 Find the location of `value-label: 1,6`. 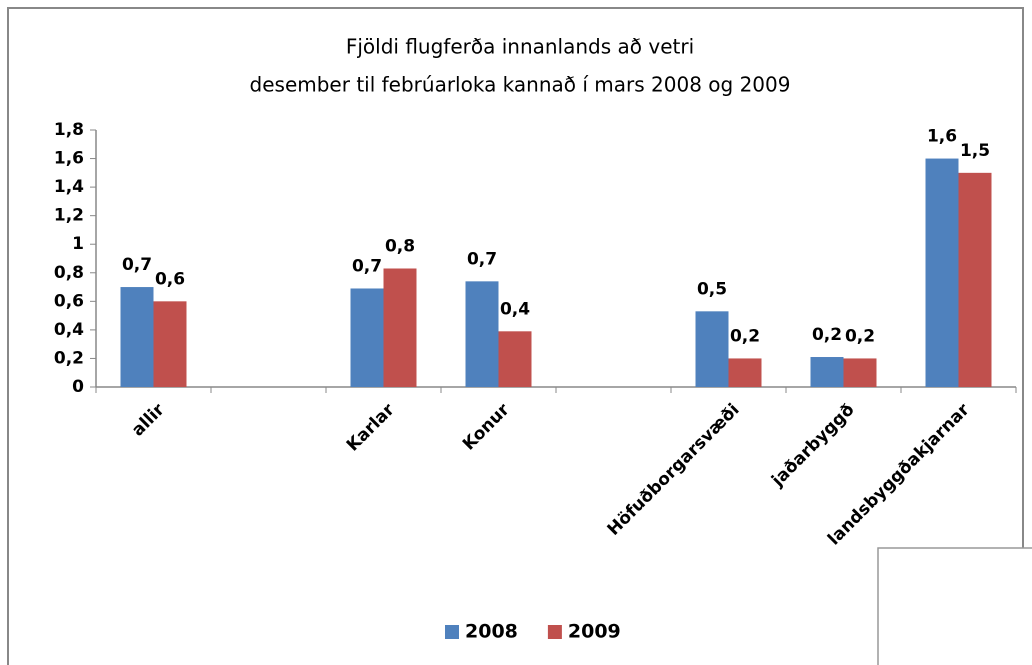

value-label: 1,6 is located at coordinates (942, 137).